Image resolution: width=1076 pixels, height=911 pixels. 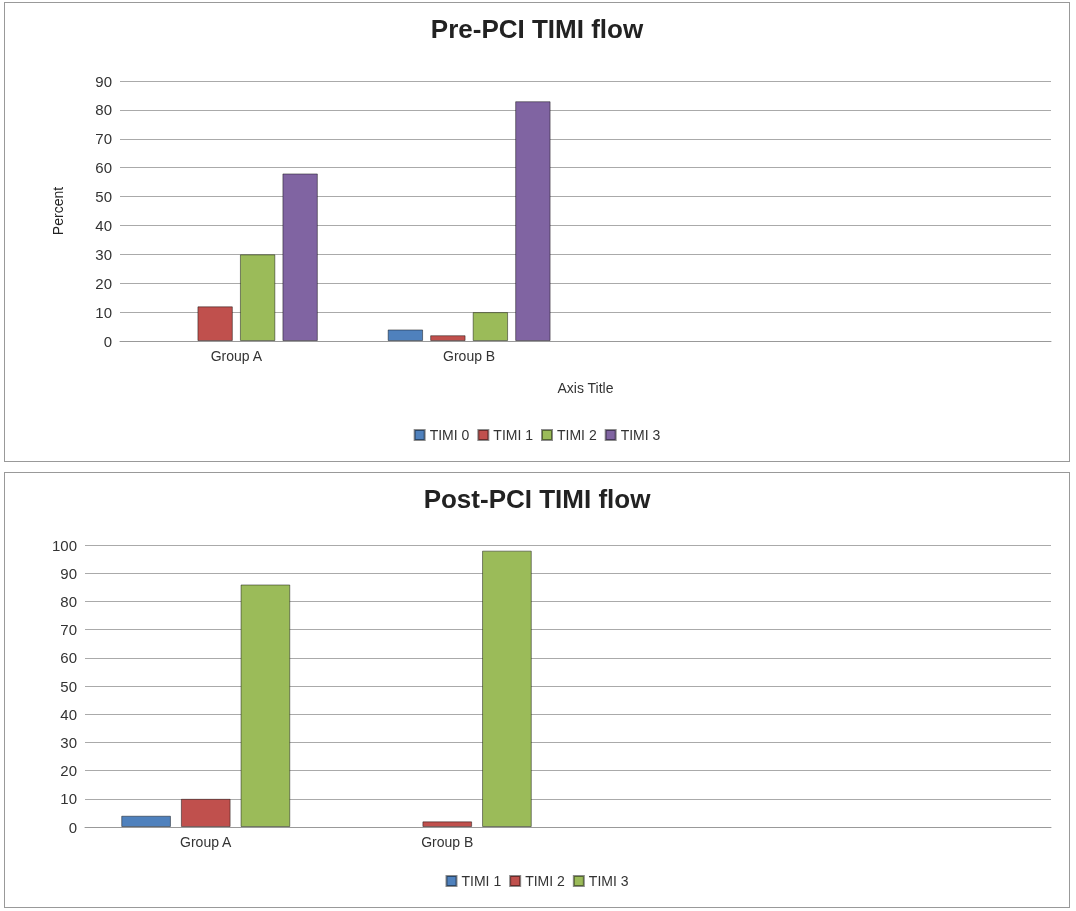 I want to click on legend-label: TIMI 0, so click(x=449, y=435).